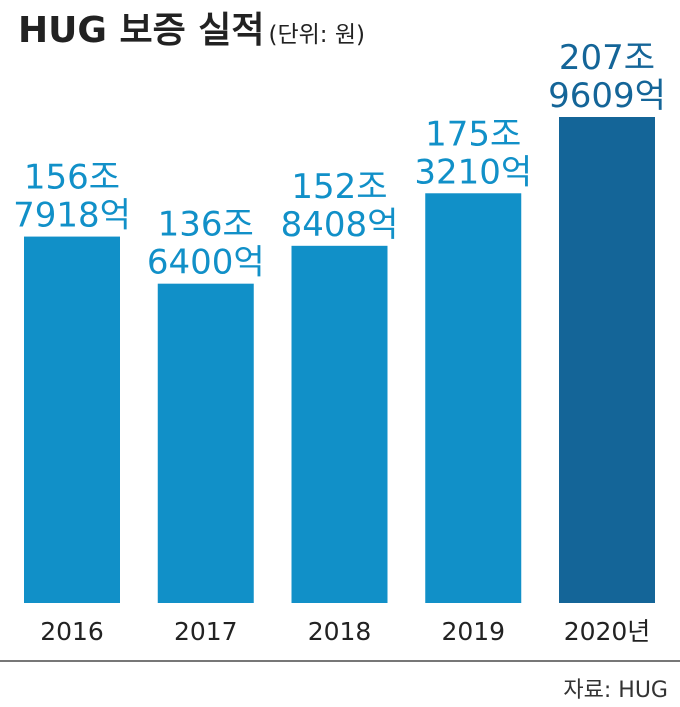 This screenshot has width=680, height=707. Describe the element at coordinates (141, 30) in the screenshot. I see `title: HUG 보증 실적` at that location.